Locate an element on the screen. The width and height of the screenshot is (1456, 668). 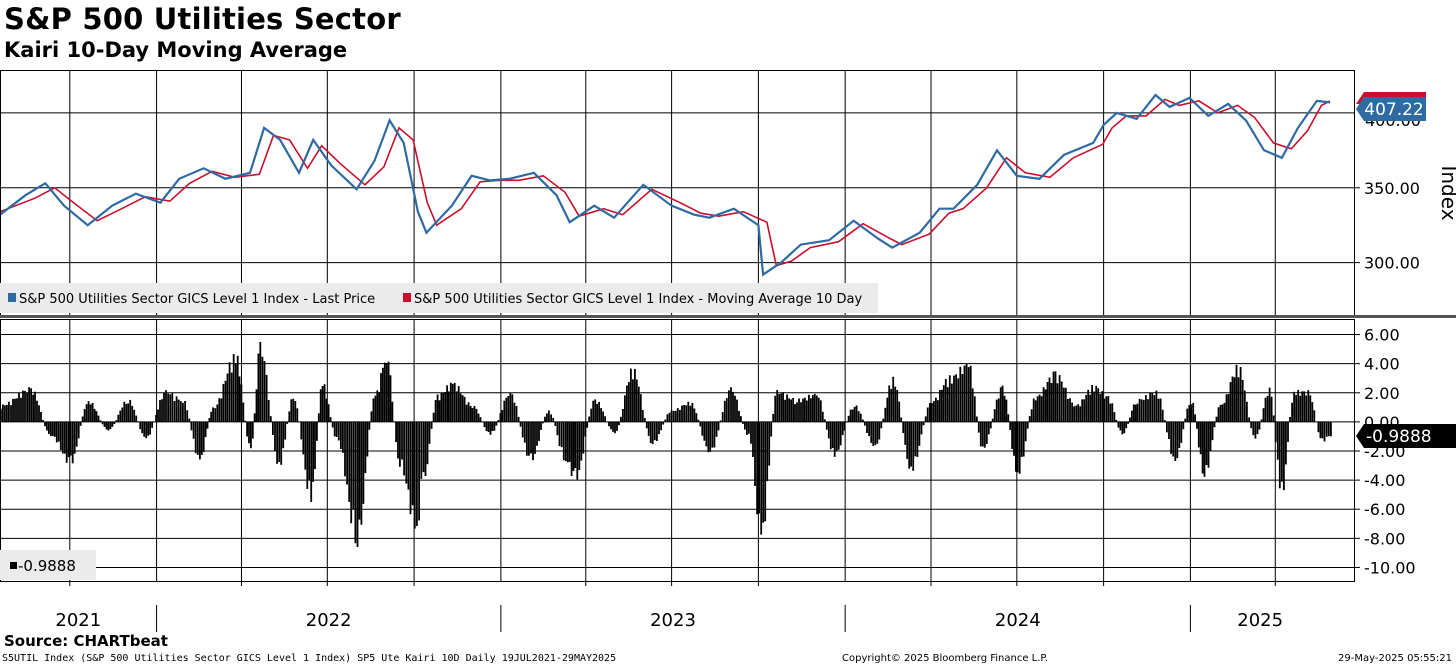
footer-timestamp: 29-May-2025 05:55:21 is located at coordinates (1395, 658).